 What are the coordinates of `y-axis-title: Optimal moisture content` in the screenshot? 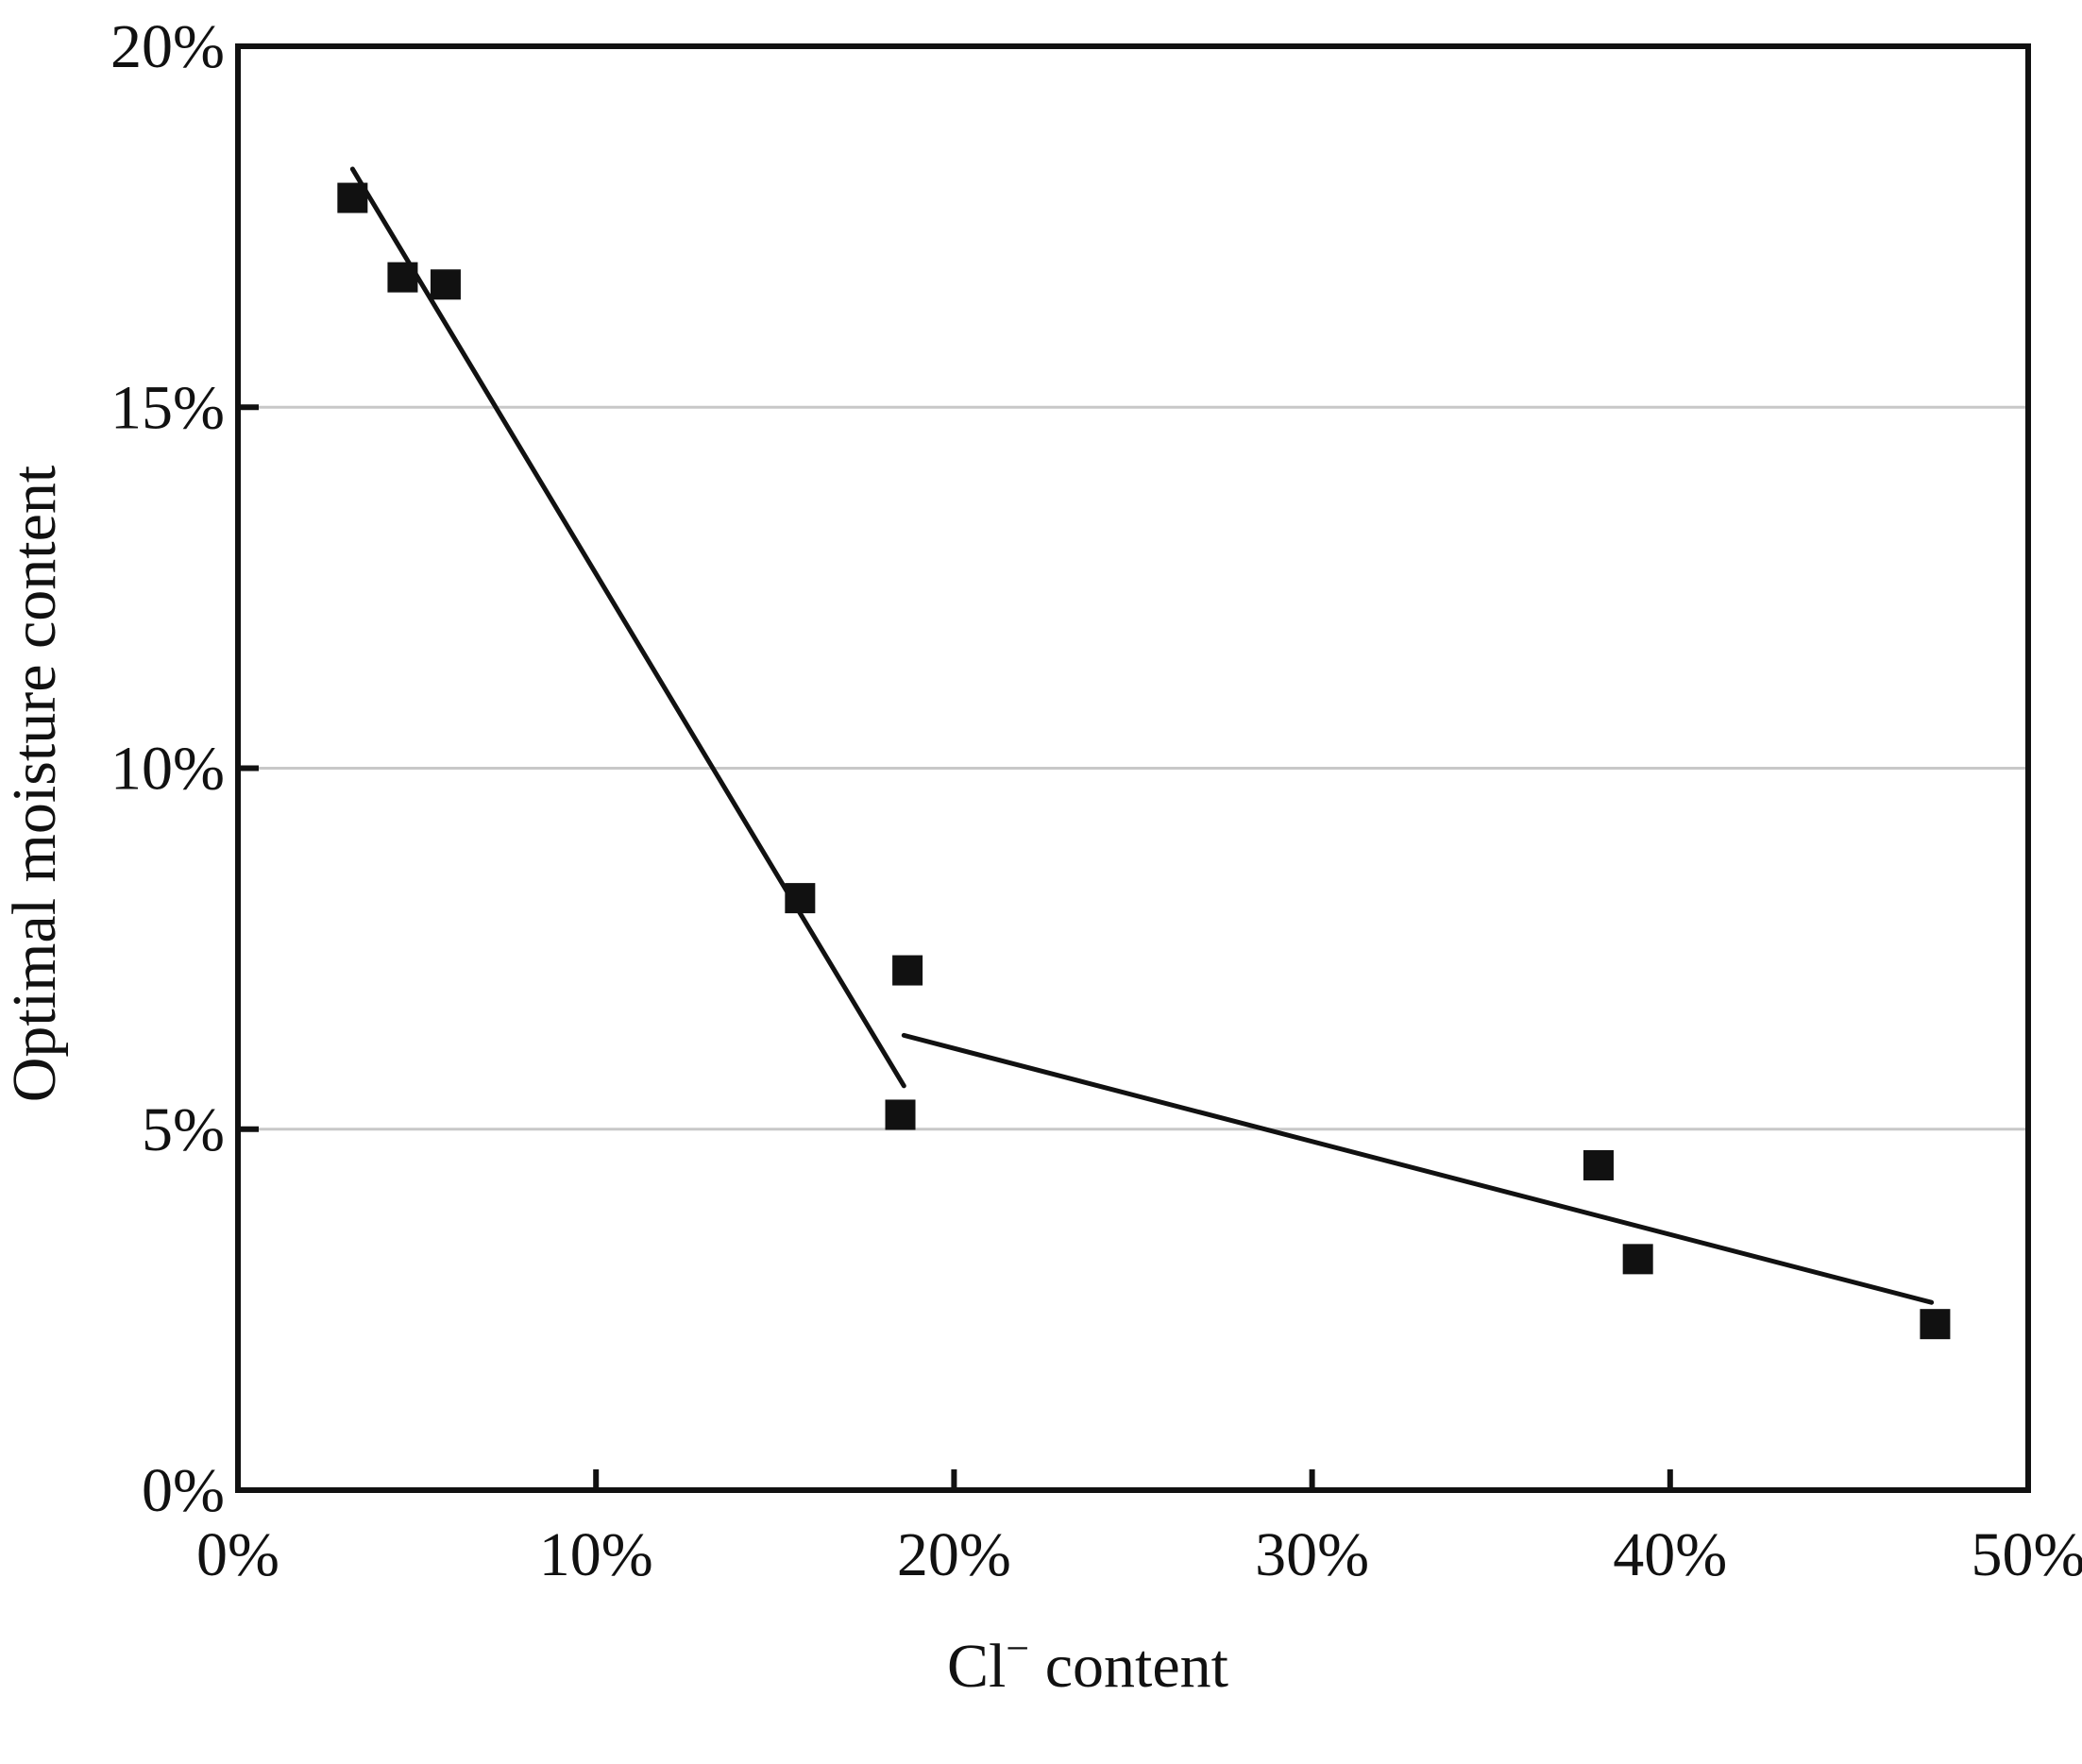 It's located at (34, 784).